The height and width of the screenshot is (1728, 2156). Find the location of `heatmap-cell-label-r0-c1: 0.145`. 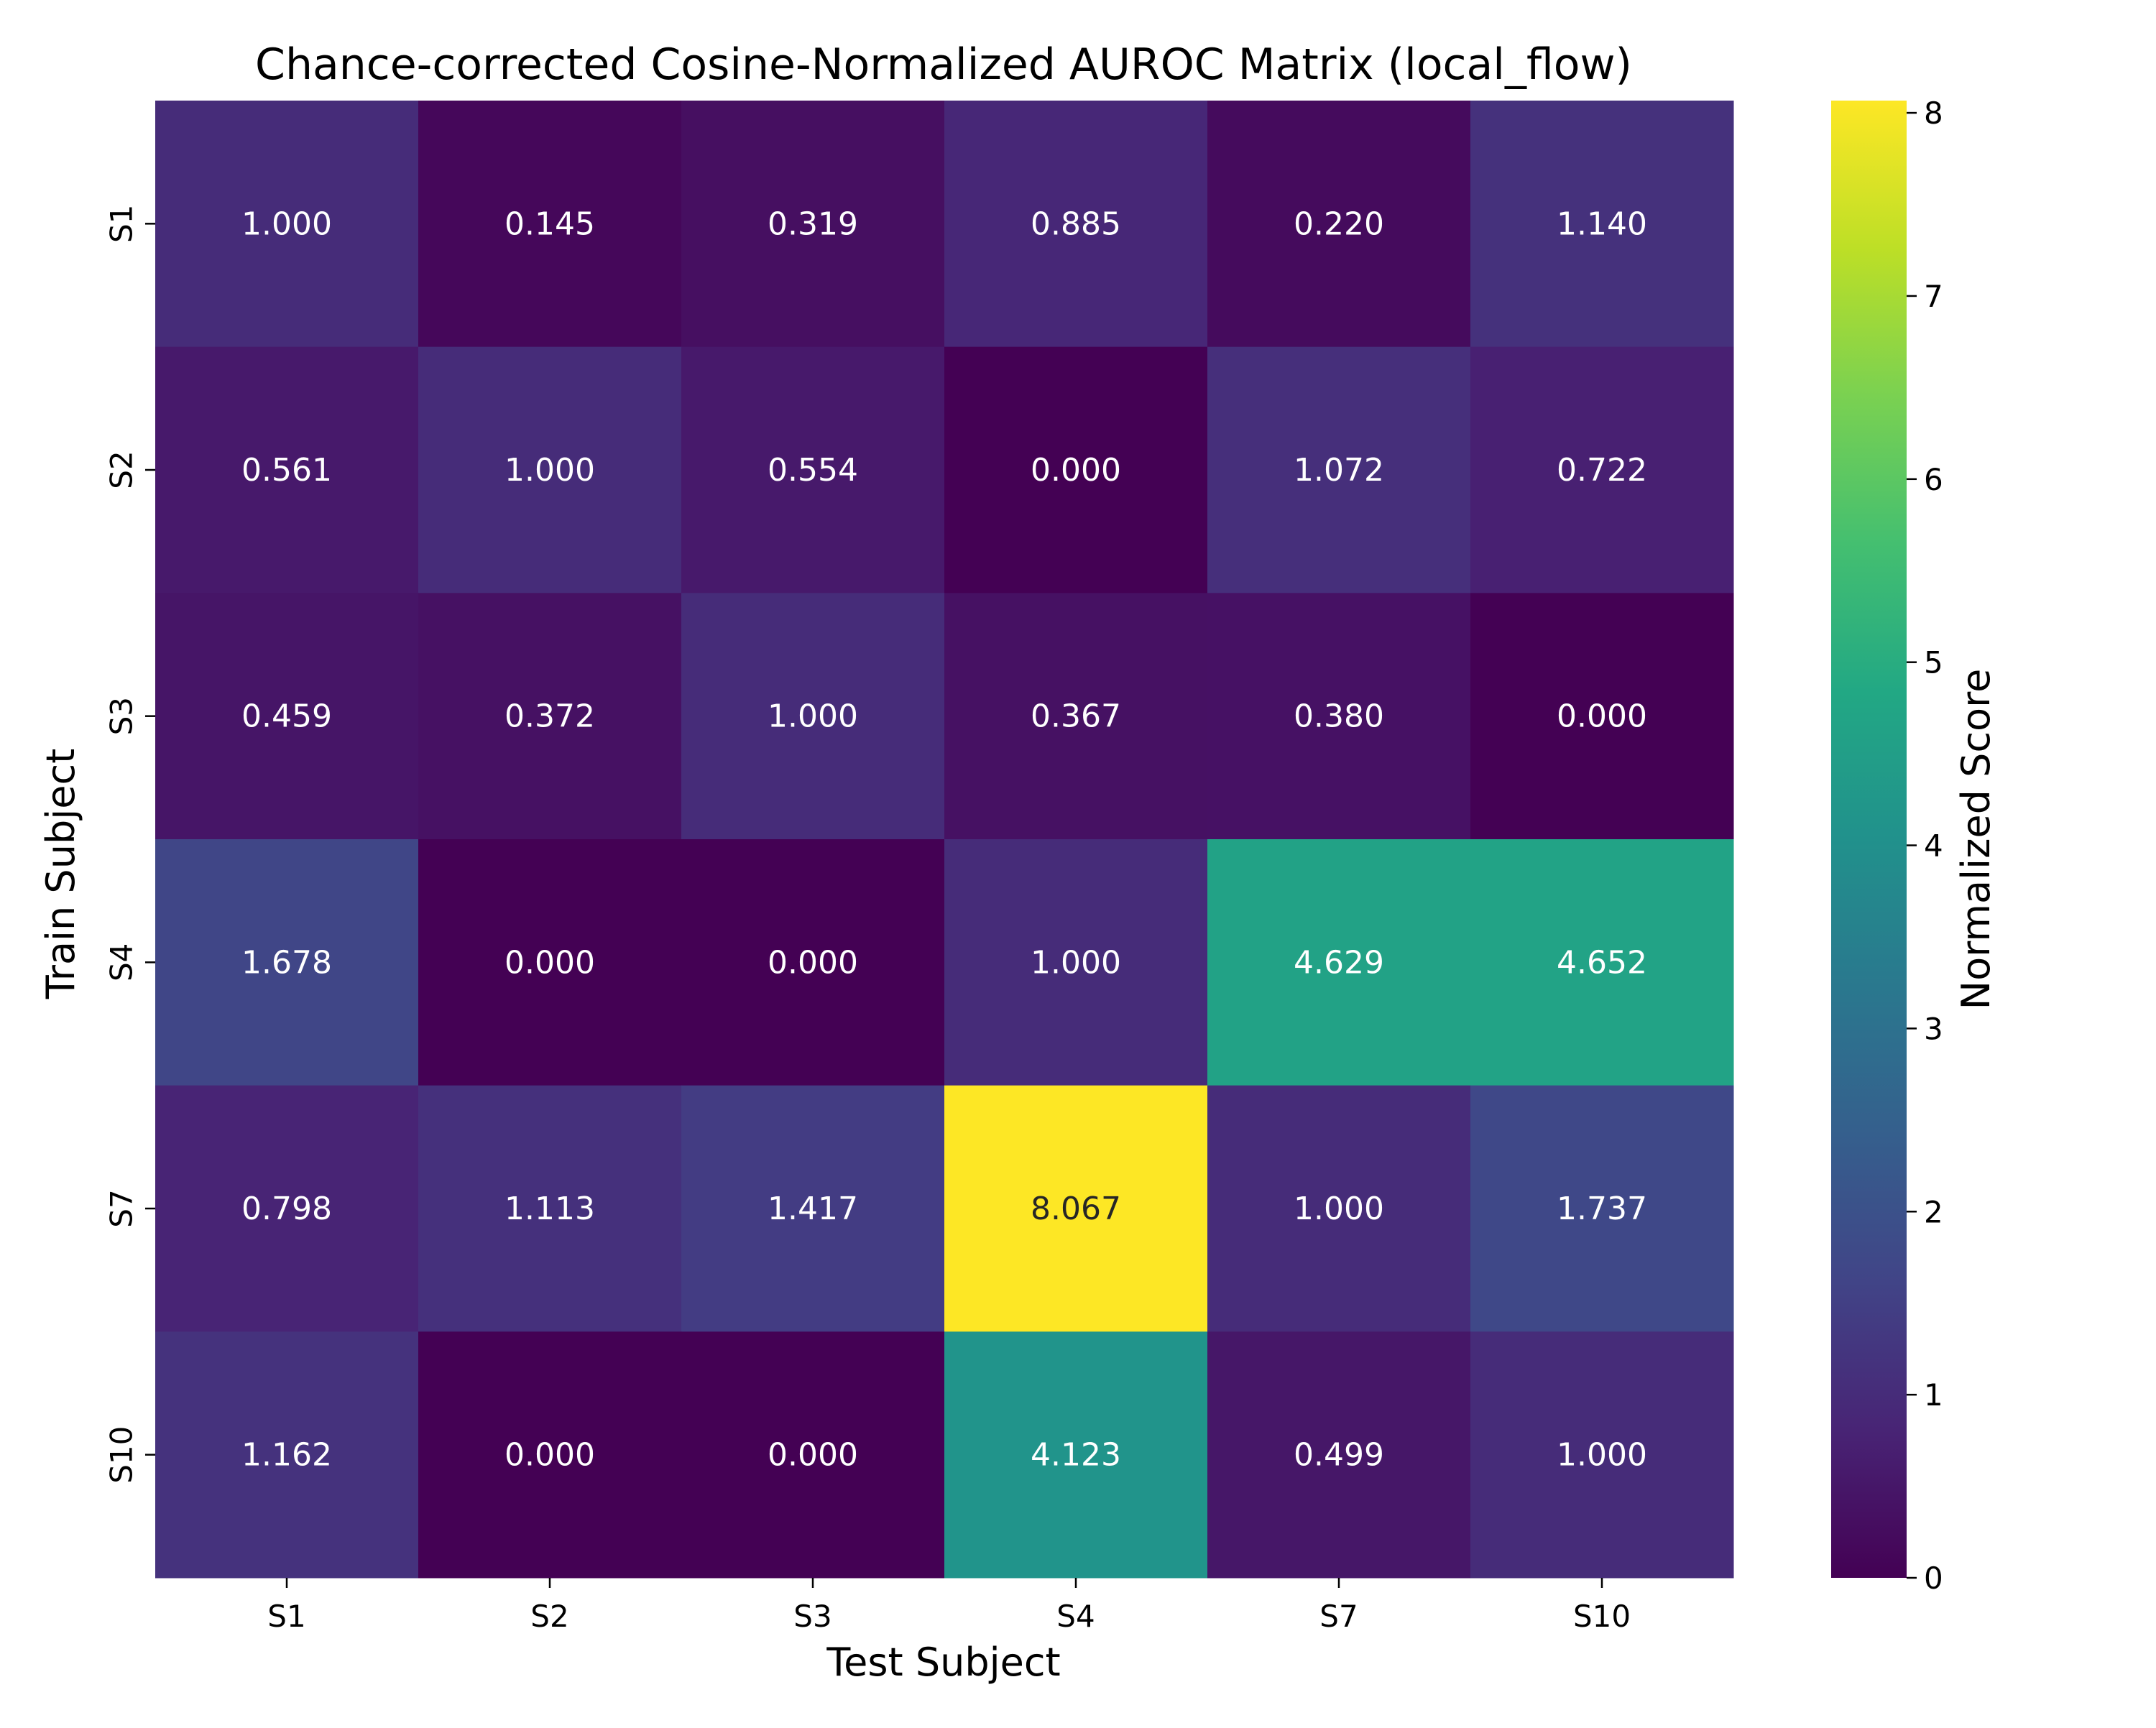

heatmap-cell-label-r0-c1: 0.145 is located at coordinates (550, 223).